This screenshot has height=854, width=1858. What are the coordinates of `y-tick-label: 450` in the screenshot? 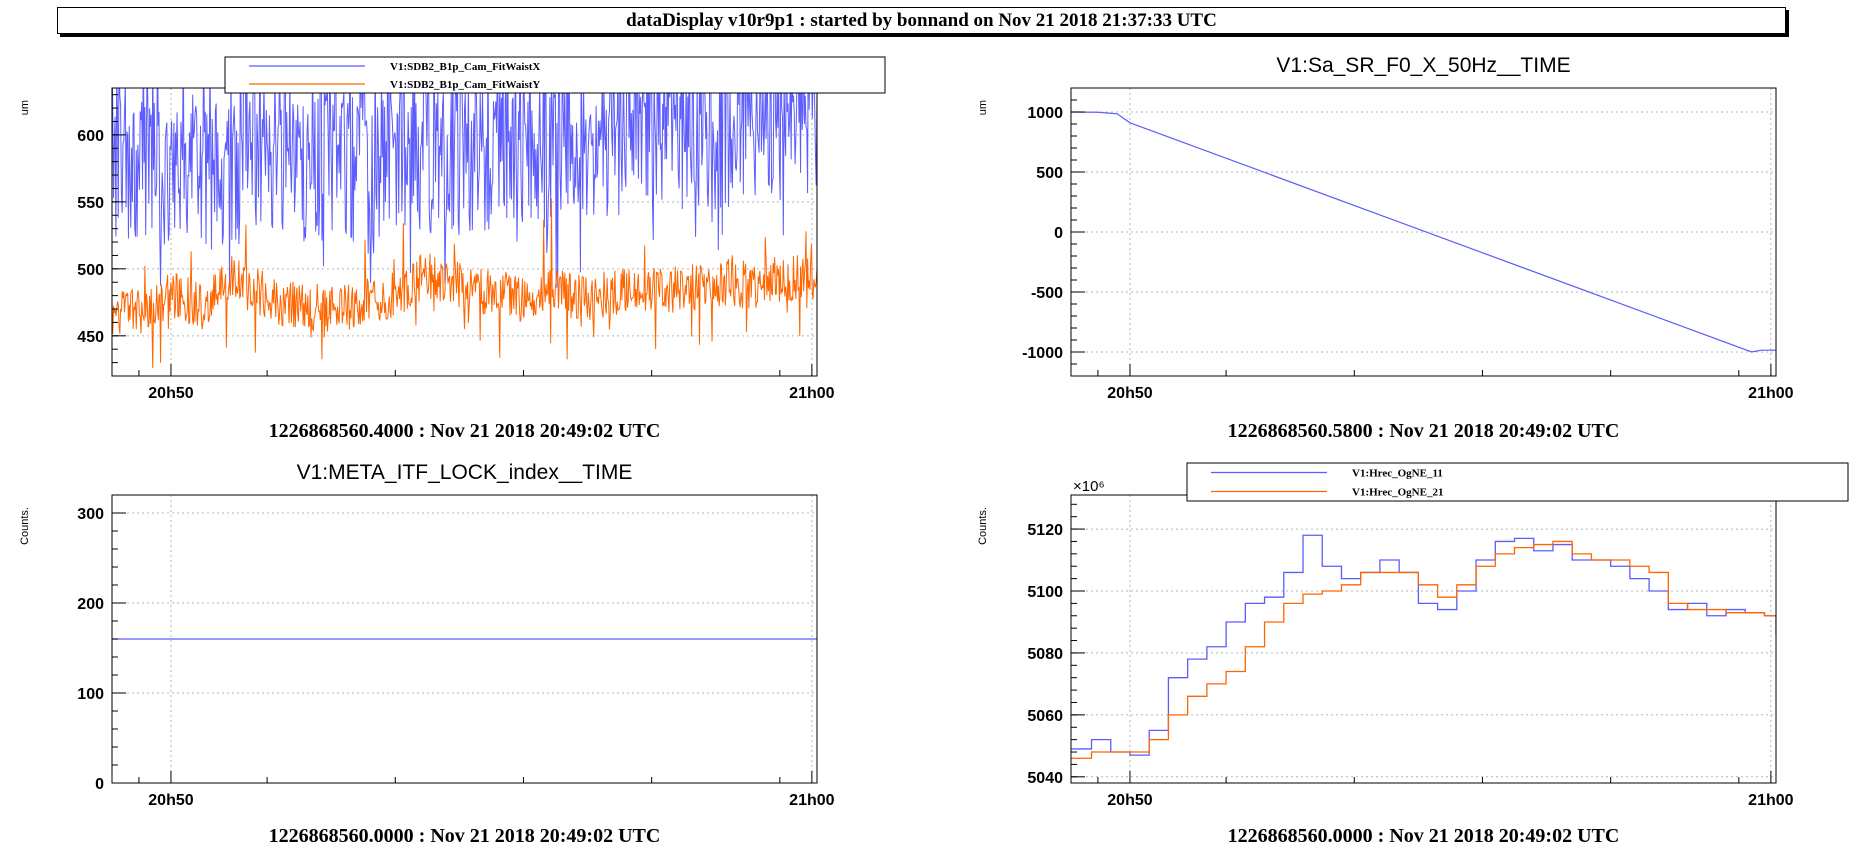 It's located at (90, 337).